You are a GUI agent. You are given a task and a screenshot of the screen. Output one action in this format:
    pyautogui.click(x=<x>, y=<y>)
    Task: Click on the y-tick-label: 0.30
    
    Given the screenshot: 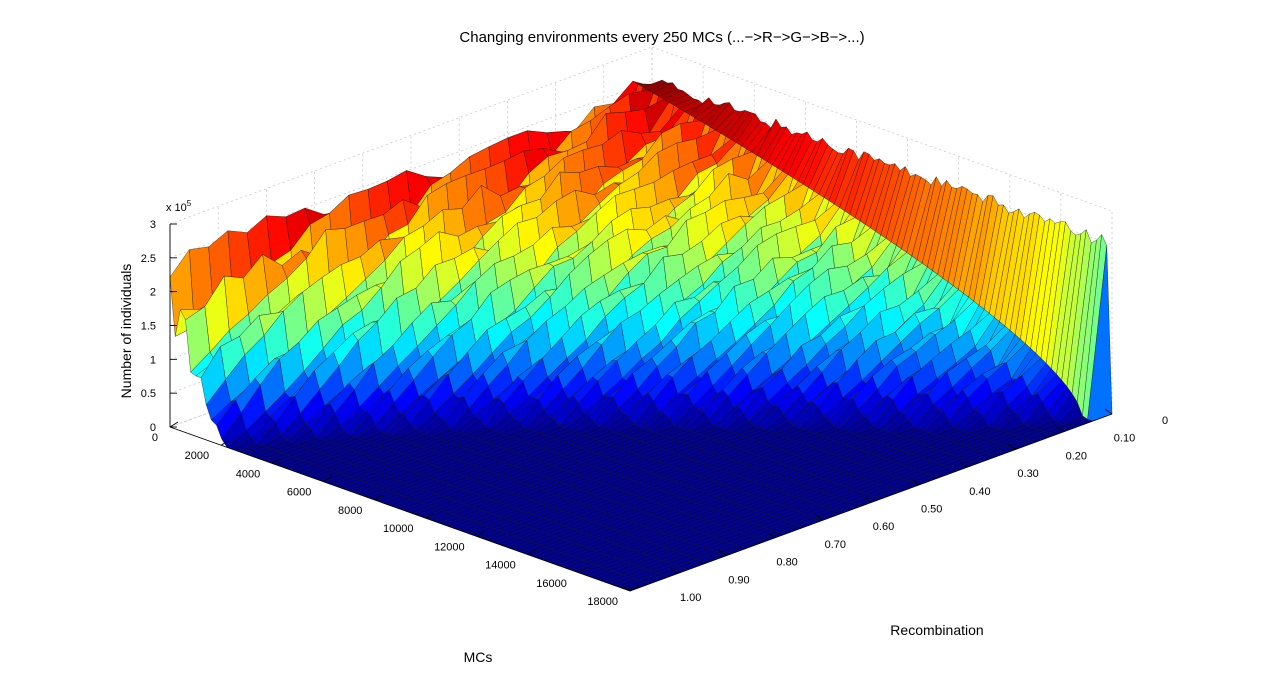 What is the action you would take?
    pyautogui.click(x=1027, y=474)
    